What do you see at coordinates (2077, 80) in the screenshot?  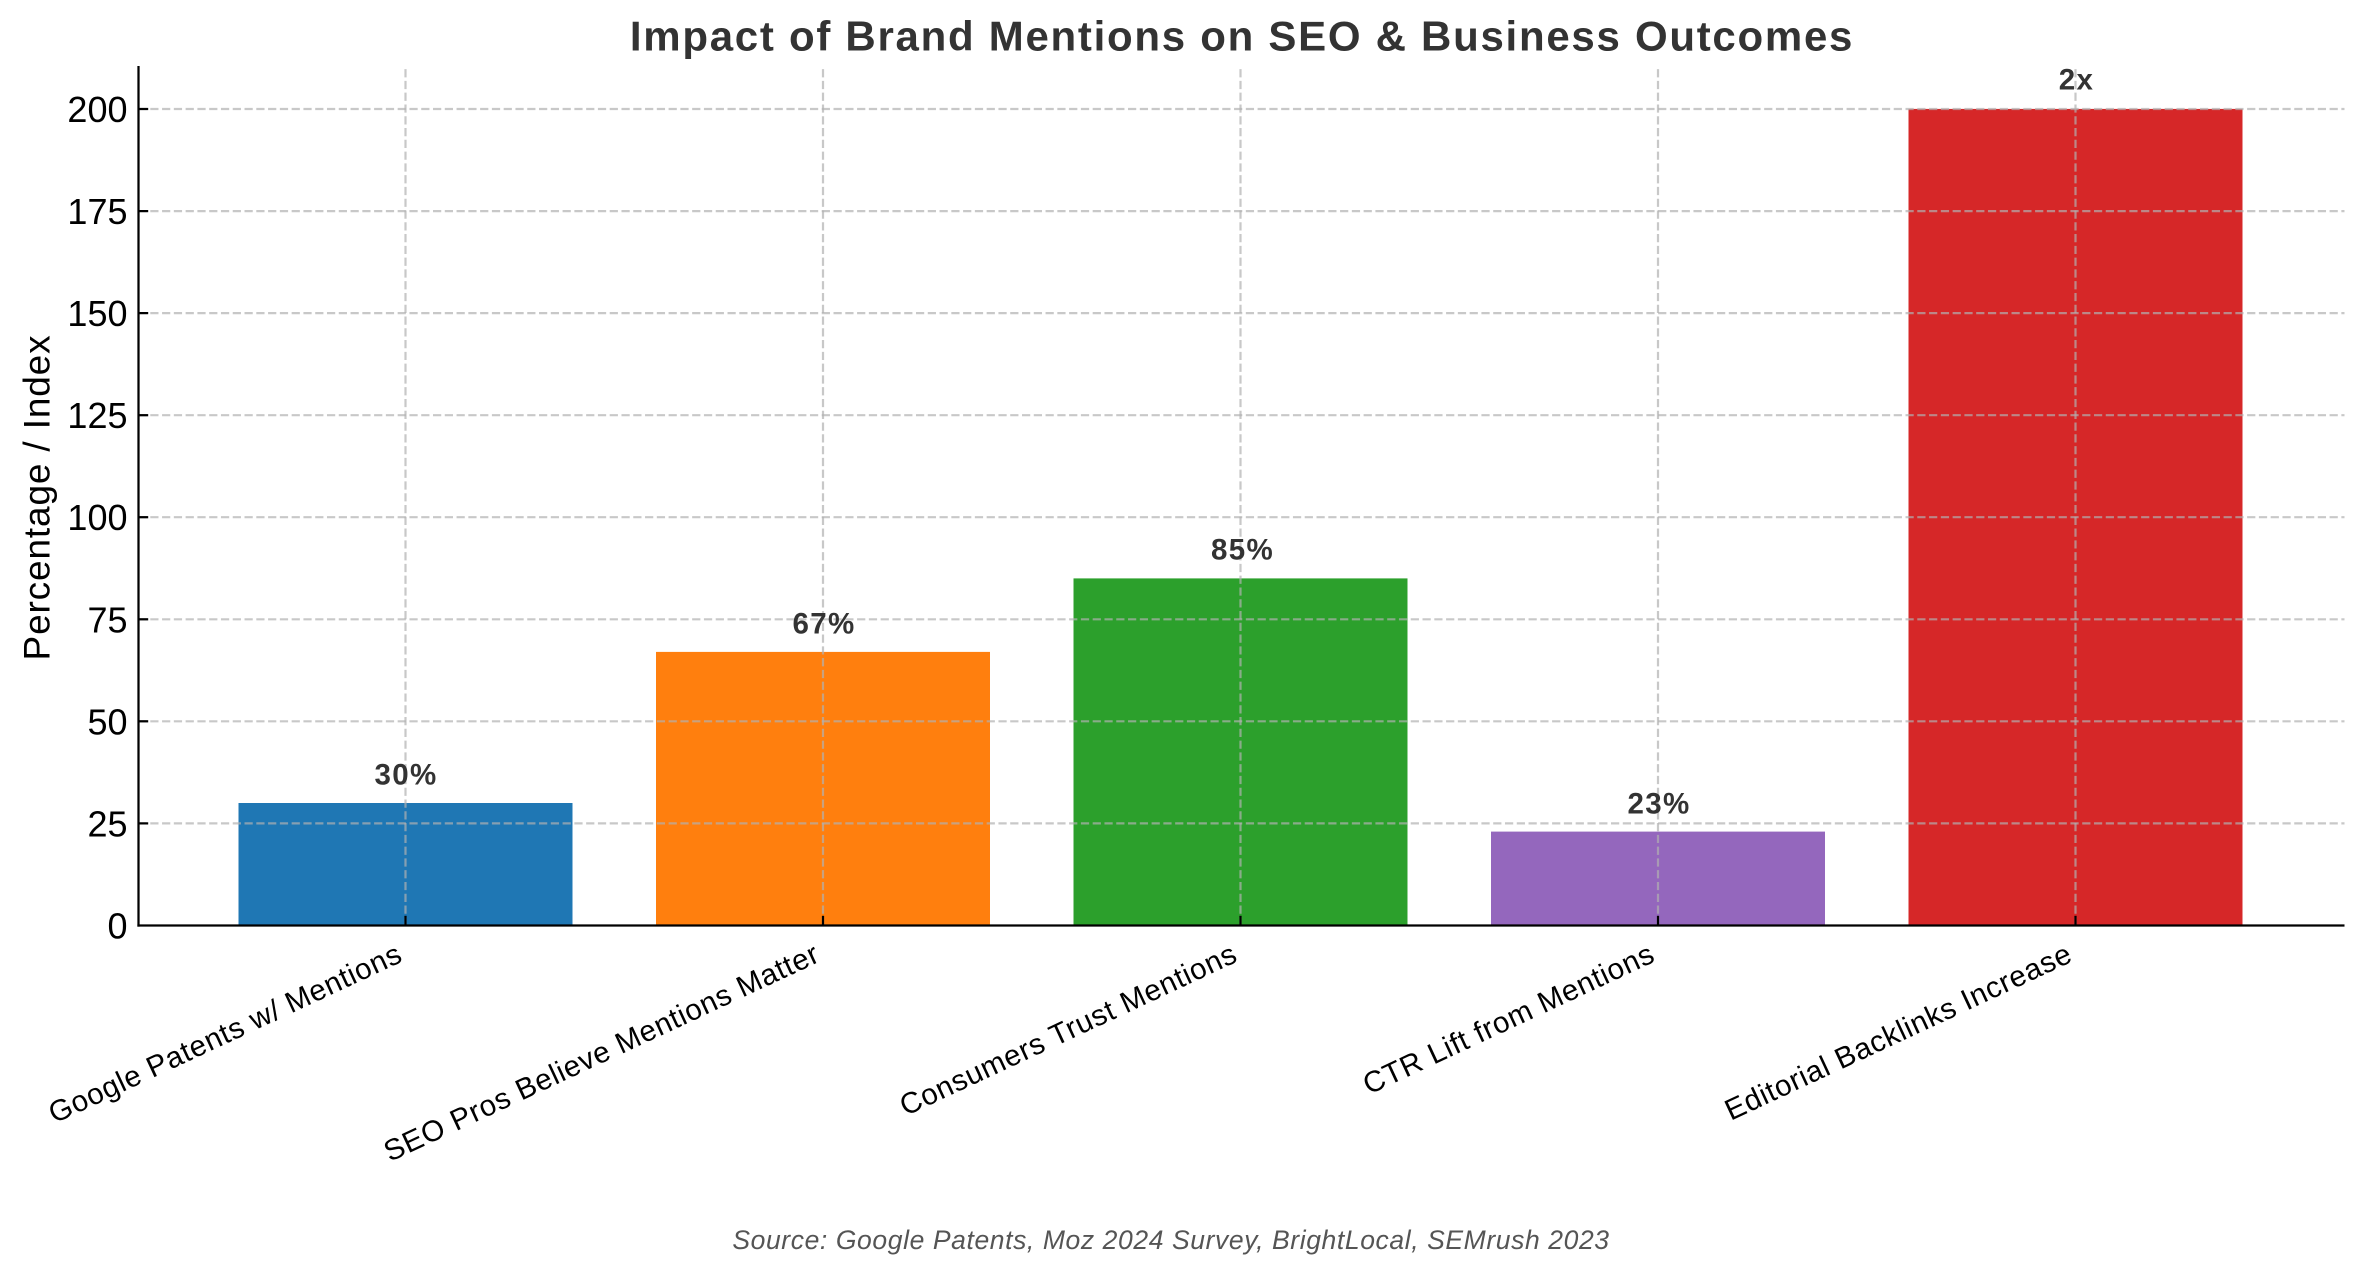 I see `svg-text: 2x` at bounding box center [2077, 80].